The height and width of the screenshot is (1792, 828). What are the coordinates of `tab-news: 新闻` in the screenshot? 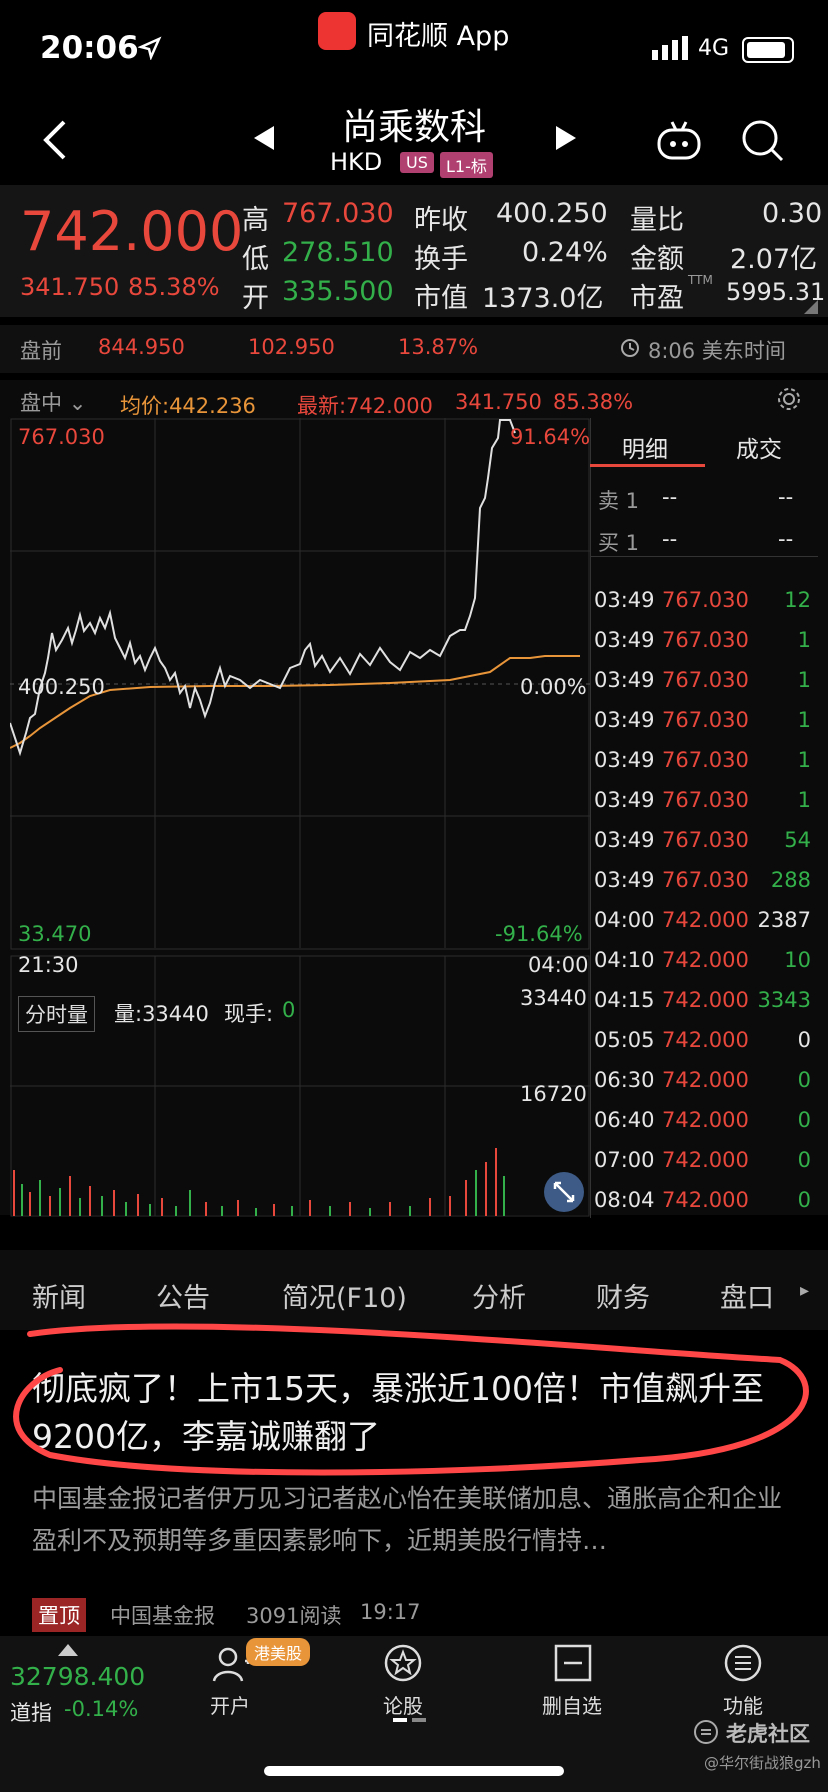 It's located at (59, 1298).